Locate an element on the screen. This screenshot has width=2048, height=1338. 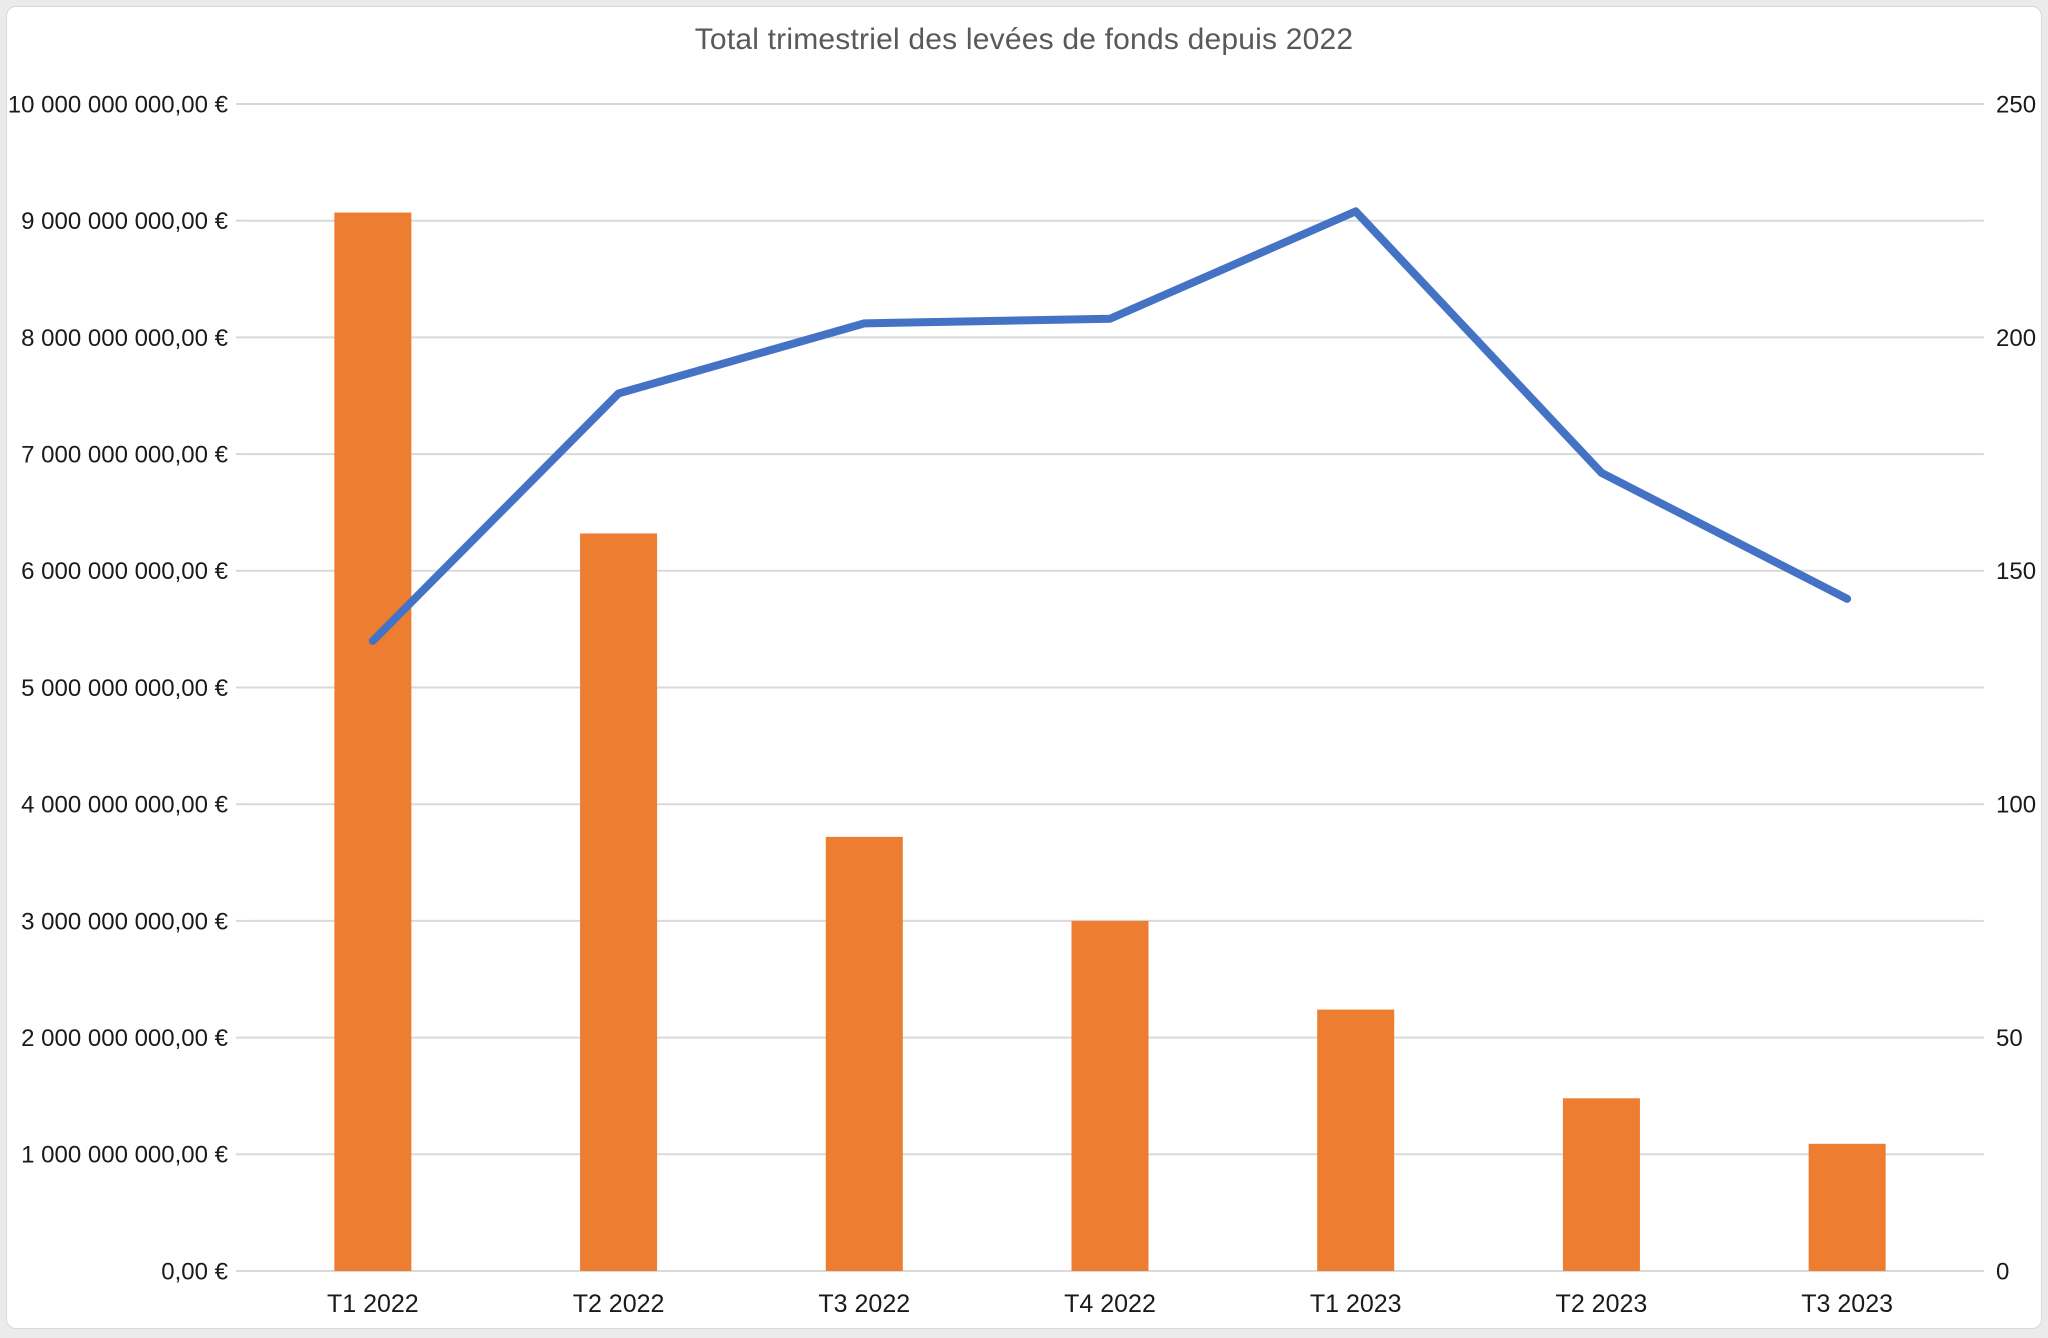
x-axis-category-label: T3 2022 is located at coordinates (864, 1304).